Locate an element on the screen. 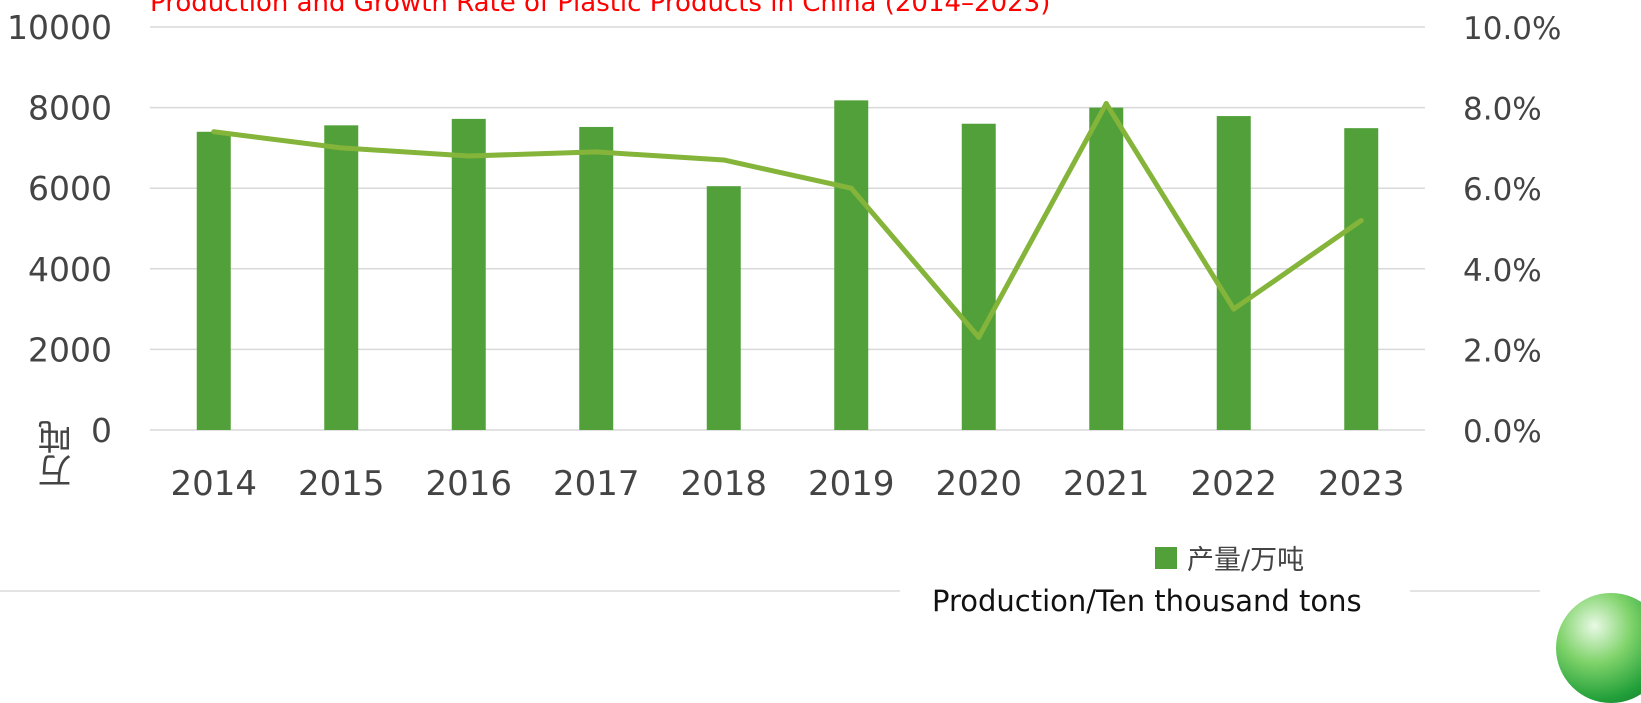  x-tick-label: 2018 is located at coordinates (723, 484).